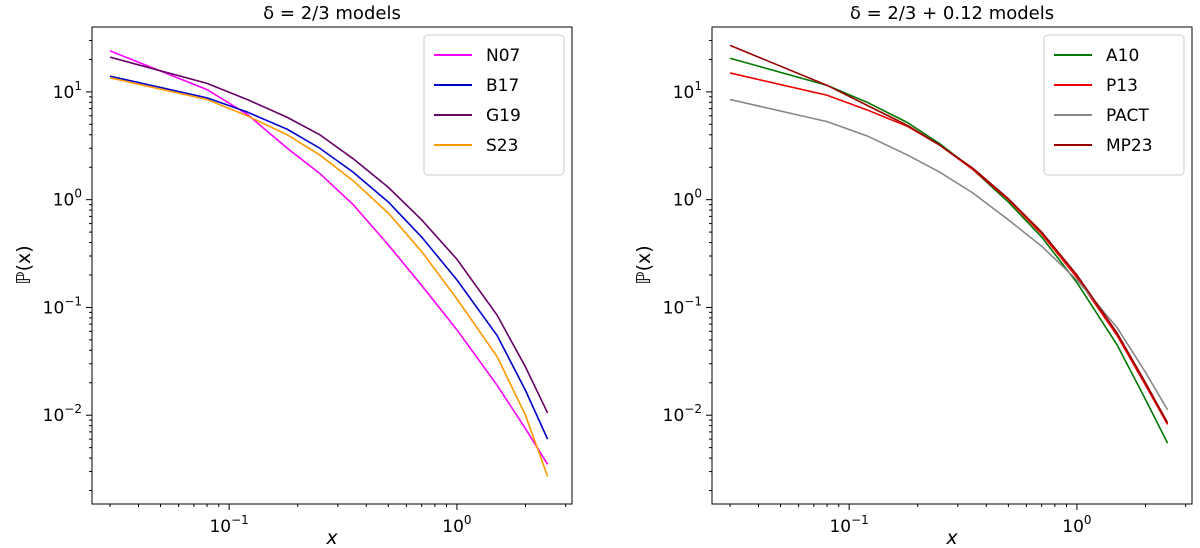 The height and width of the screenshot is (548, 1200). I want to click on chart-title: δ = 2/3 + 0.12 models, so click(952, 13).